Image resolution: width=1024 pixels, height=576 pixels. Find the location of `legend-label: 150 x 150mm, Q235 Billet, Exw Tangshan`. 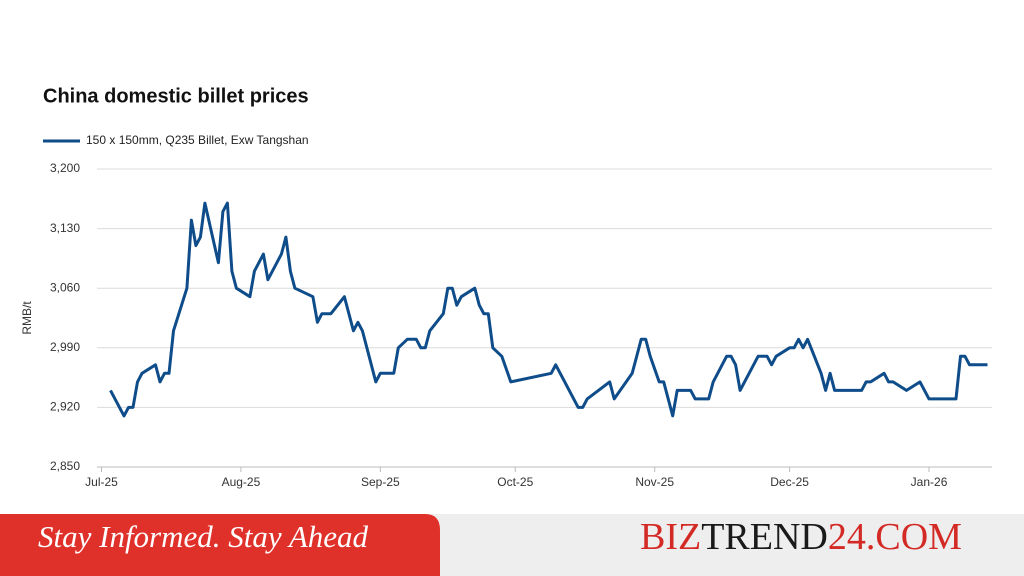

legend-label: 150 x 150mm, Q235 Billet, Exw Tangshan is located at coordinates (197, 140).